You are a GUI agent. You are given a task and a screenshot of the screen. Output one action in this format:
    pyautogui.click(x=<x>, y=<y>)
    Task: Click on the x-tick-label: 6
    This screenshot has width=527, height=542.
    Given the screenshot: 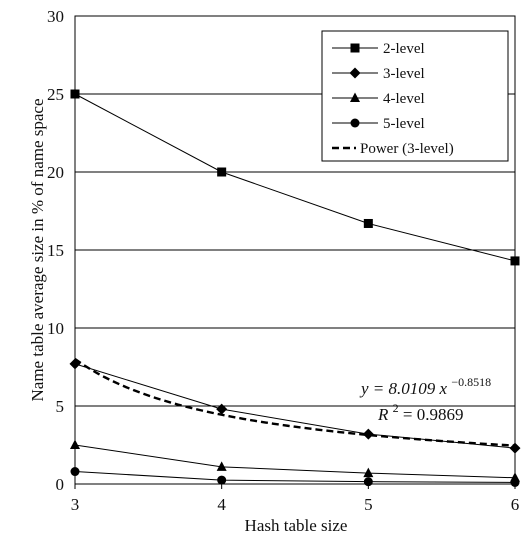 What is the action you would take?
    pyautogui.click(x=515, y=504)
    